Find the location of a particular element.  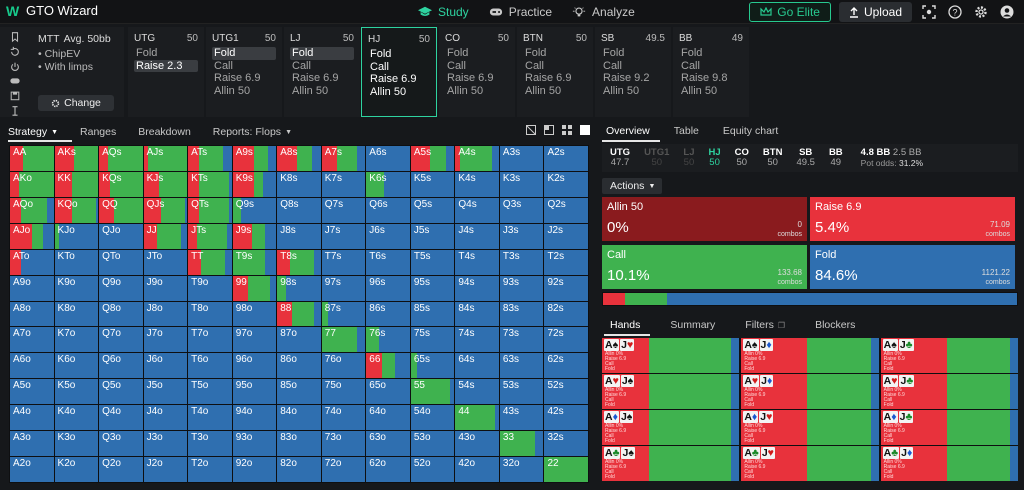

hand-cell: 98s is located at coordinates (299, 288).